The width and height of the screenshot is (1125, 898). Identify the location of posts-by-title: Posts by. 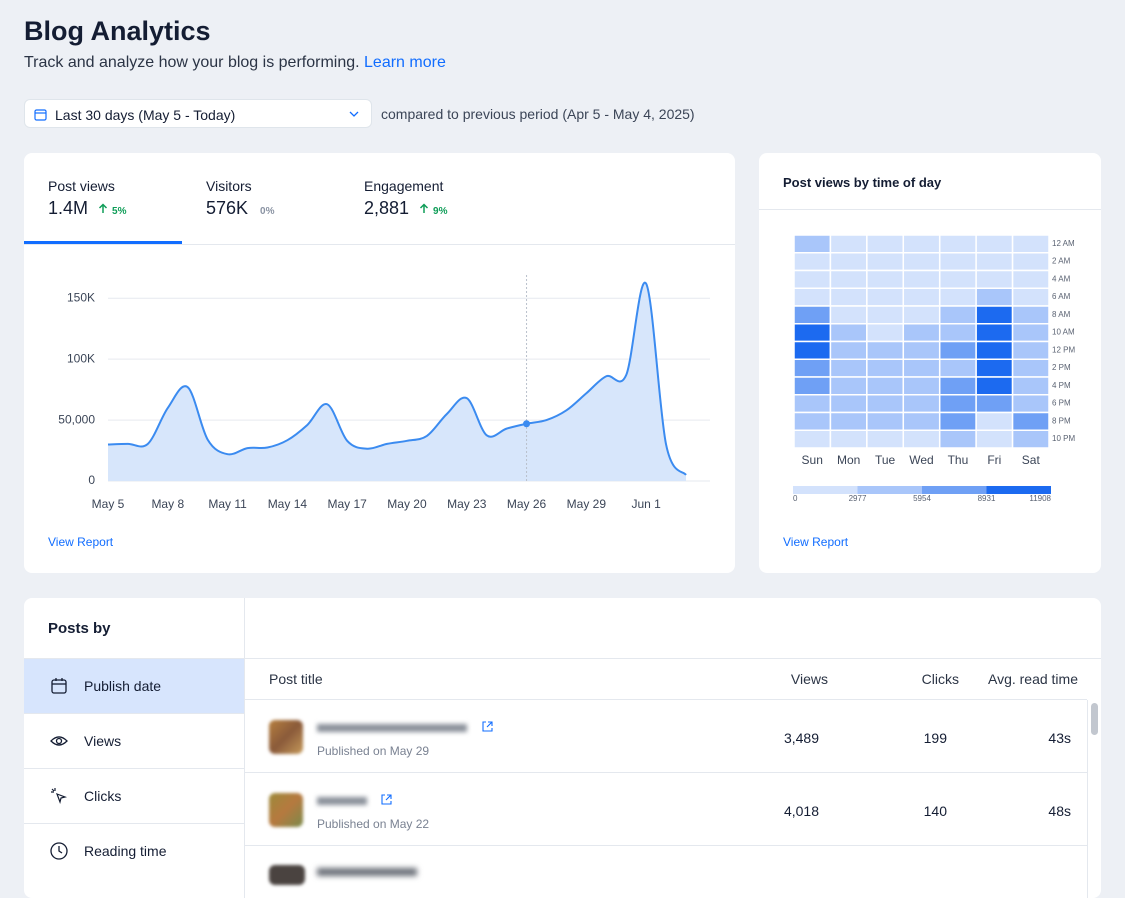
(79, 628).